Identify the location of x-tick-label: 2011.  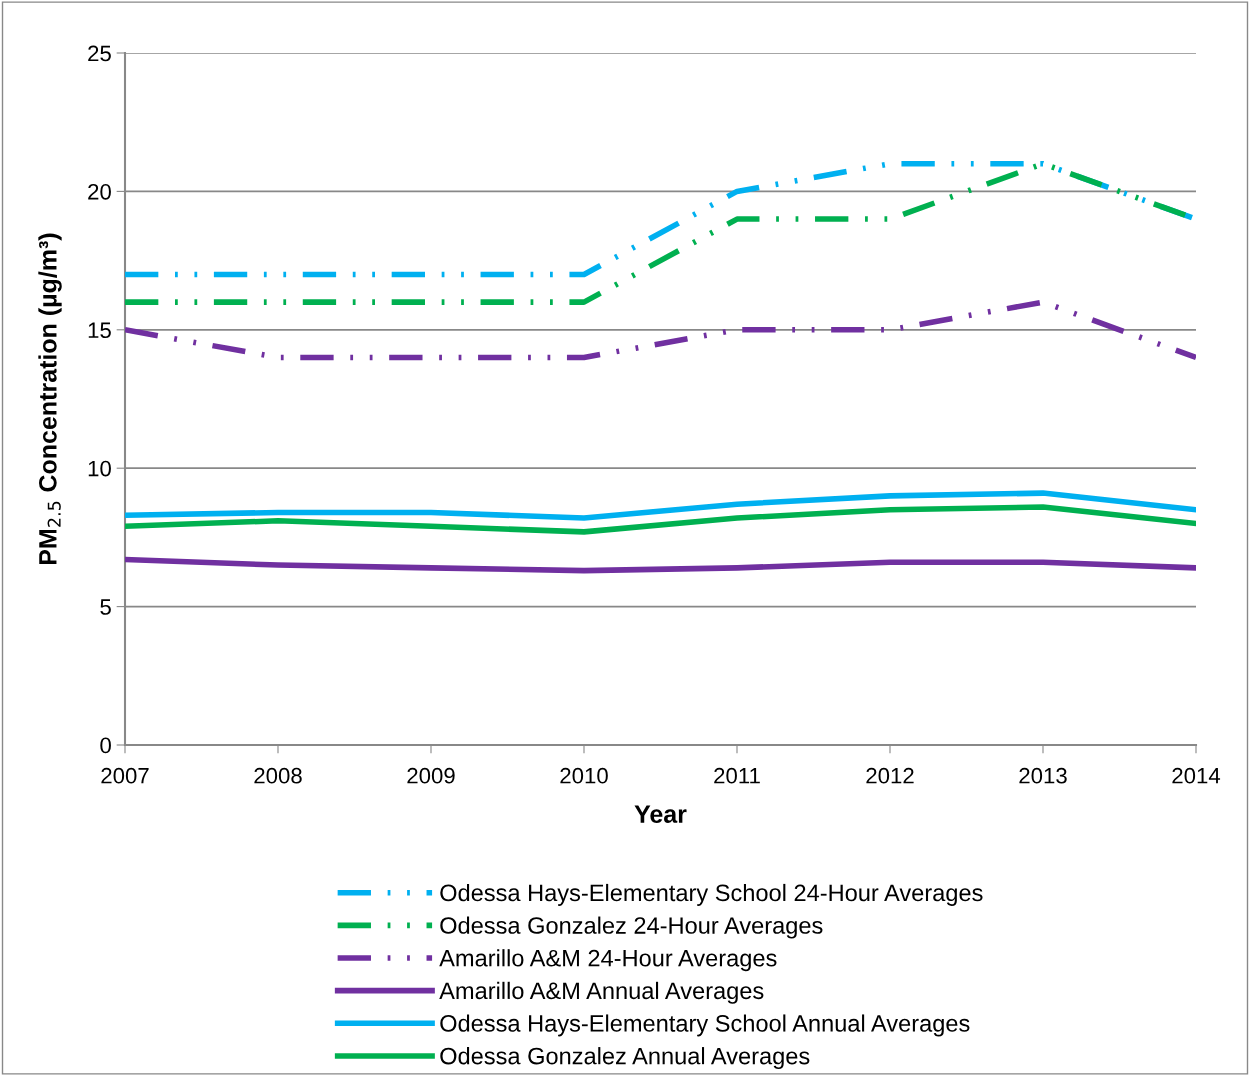
(737, 775).